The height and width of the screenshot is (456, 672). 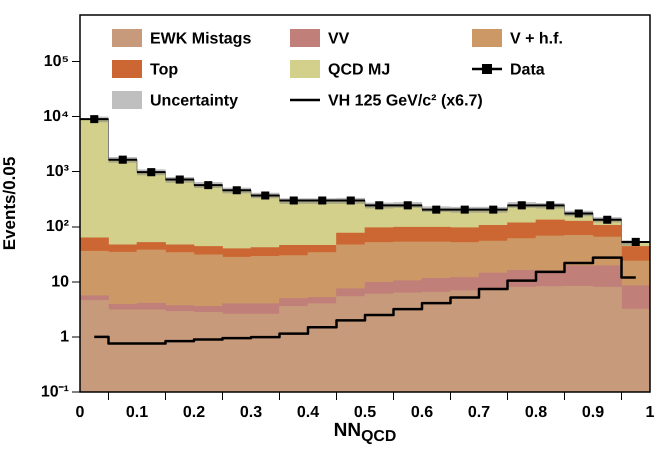 What do you see at coordinates (201, 39) in the screenshot?
I see `legend-label: EWK Mistags` at bounding box center [201, 39].